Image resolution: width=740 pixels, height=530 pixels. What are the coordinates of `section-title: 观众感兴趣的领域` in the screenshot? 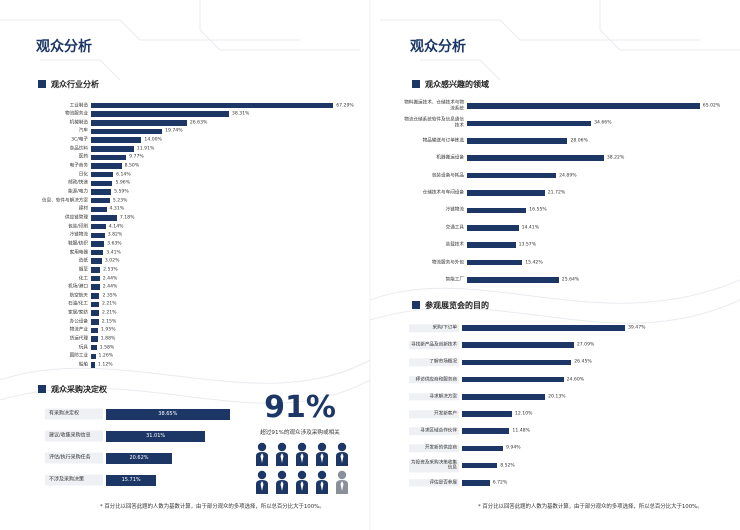 It's located at (450, 84).